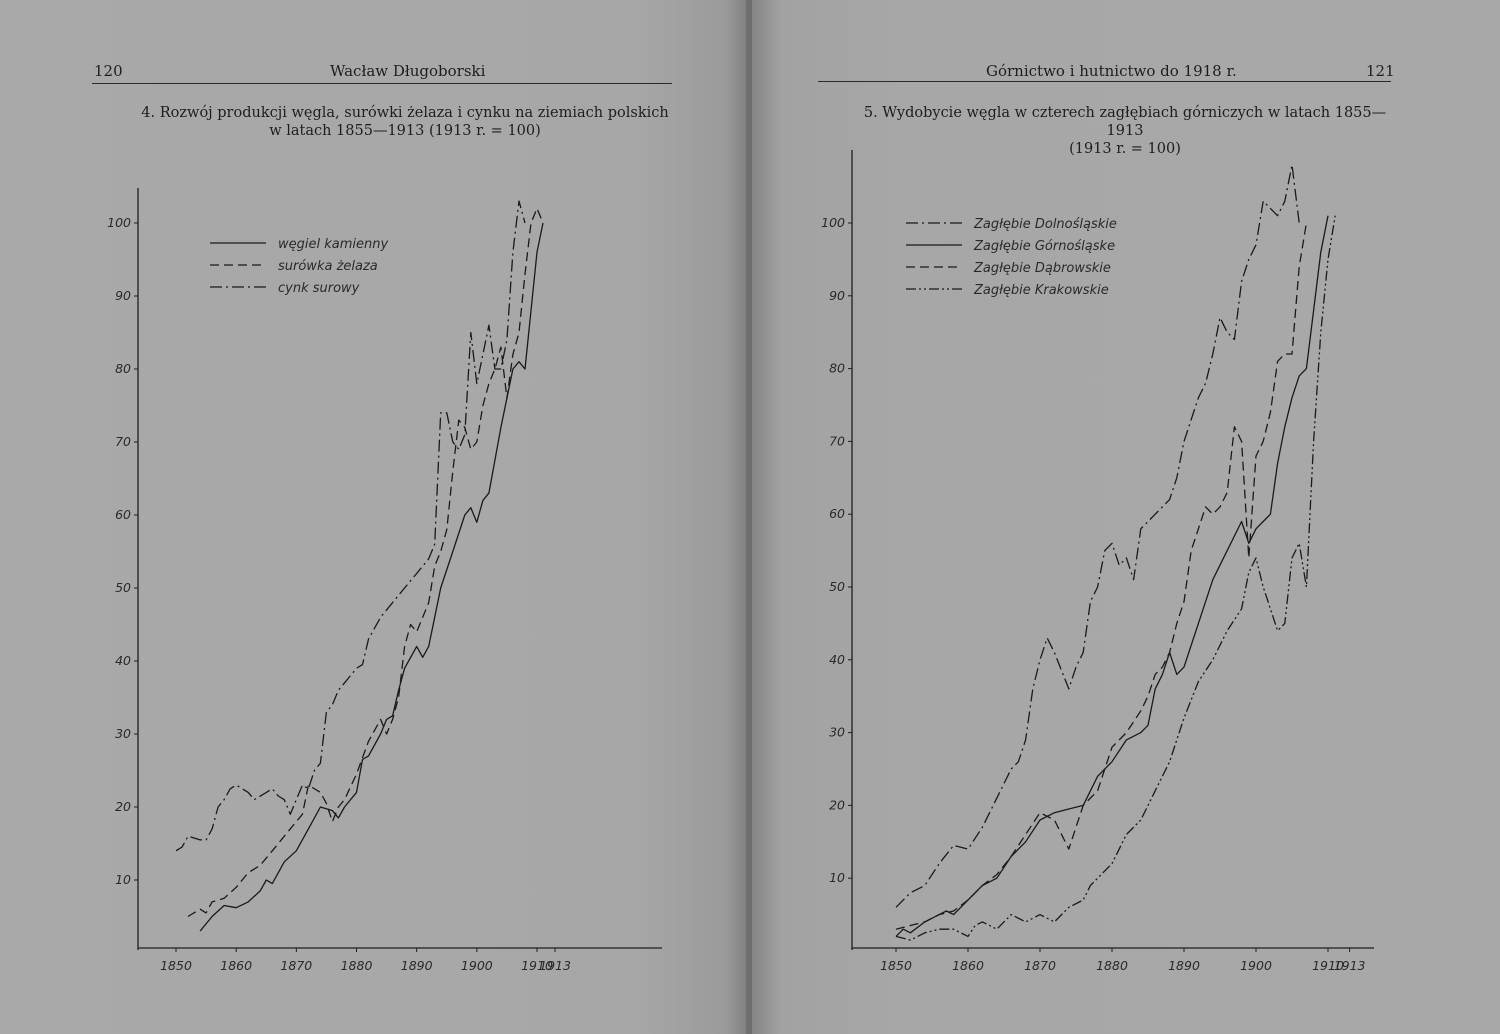  What do you see at coordinates (1125, 149) in the screenshot?
I see `caption-right-line2: (1913 r. = 100)` at bounding box center [1125, 149].